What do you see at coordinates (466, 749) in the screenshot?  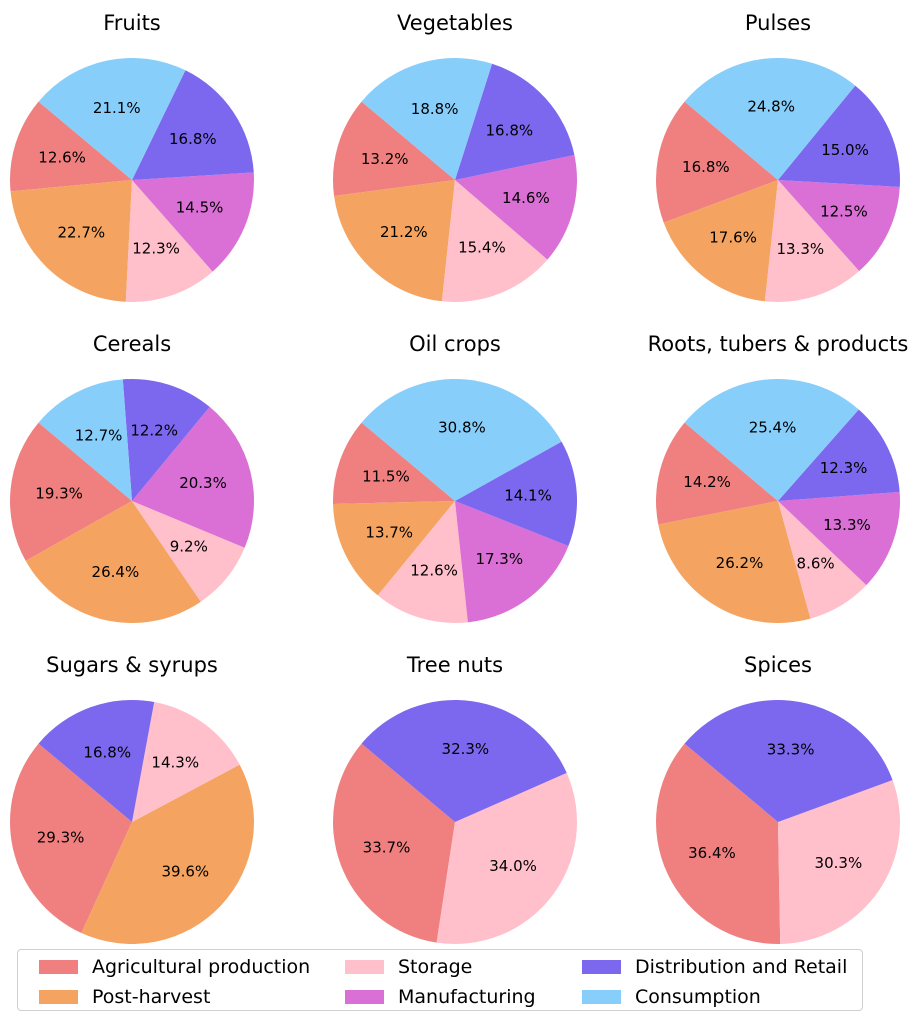 I see `slice-label: 32.3%` at bounding box center [466, 749].